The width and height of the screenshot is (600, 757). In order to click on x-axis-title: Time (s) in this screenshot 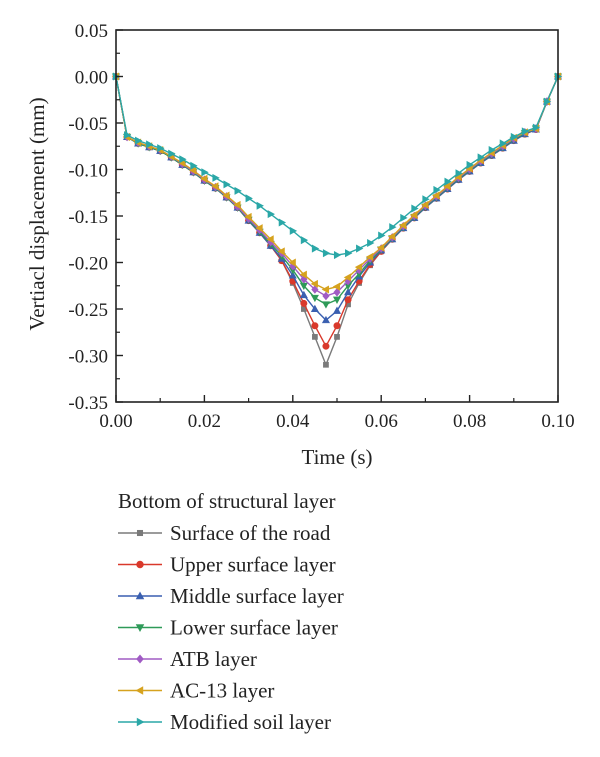, I will do `click(337, 457)`.